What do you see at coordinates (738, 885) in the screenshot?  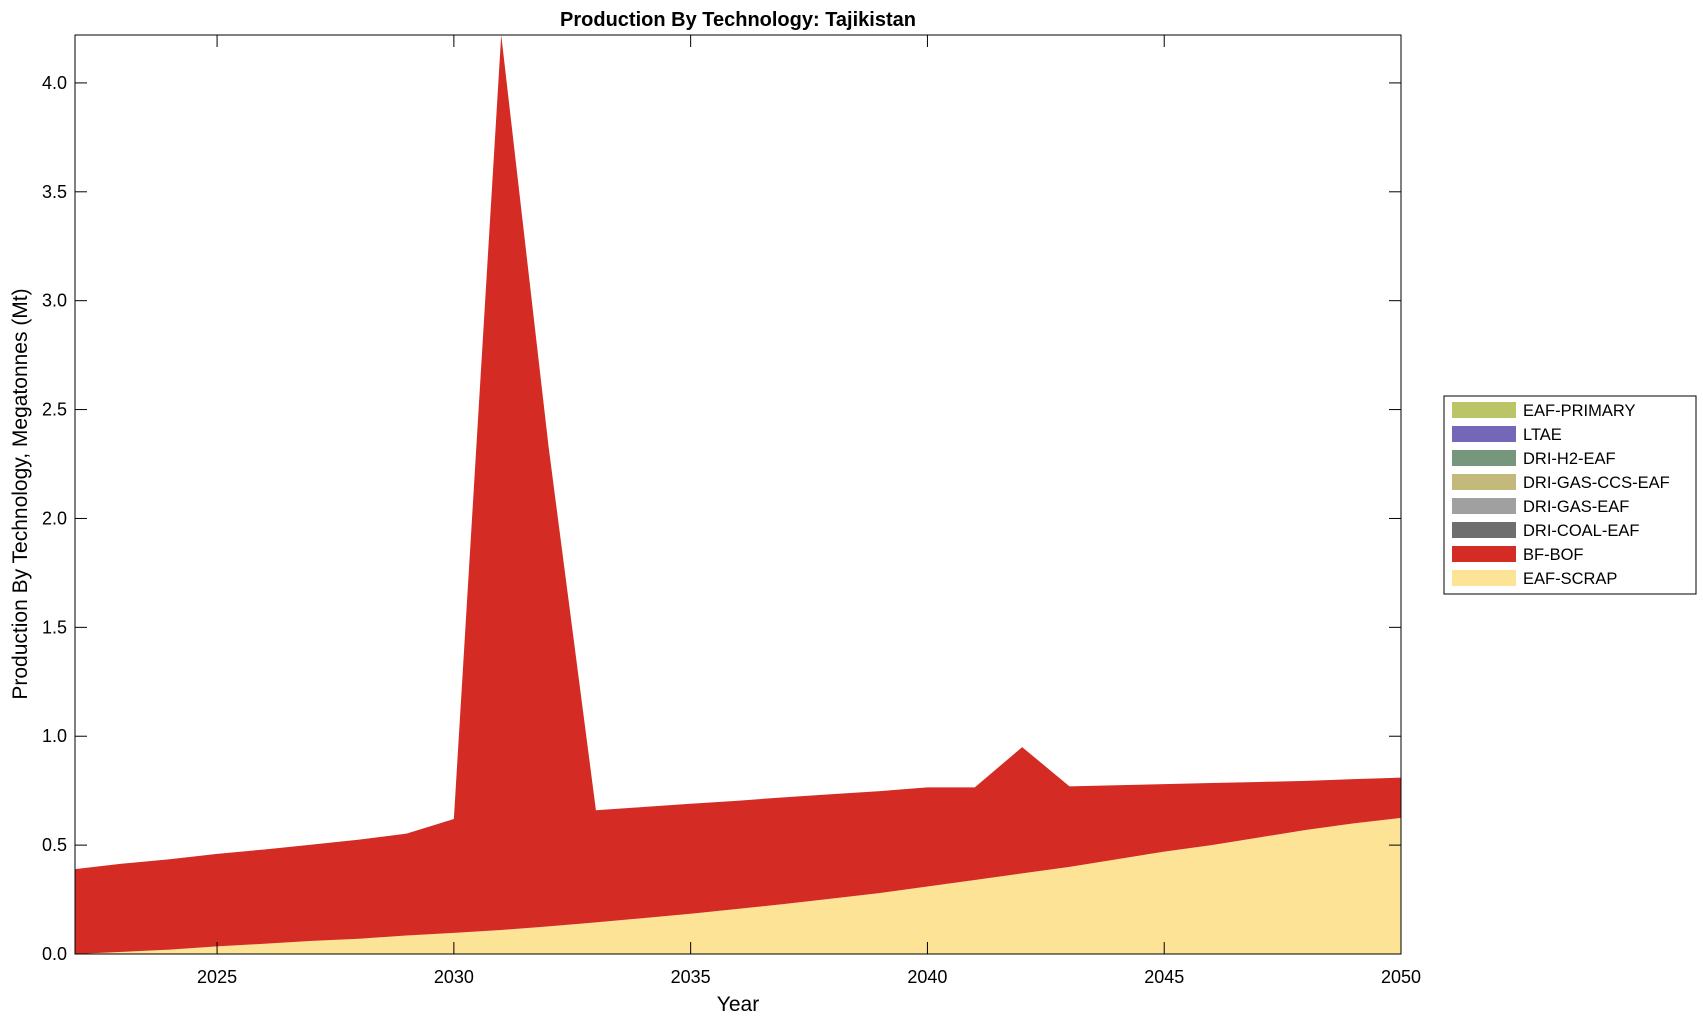 I see `area-eaf-scrap` at bounding box center [738, 885].